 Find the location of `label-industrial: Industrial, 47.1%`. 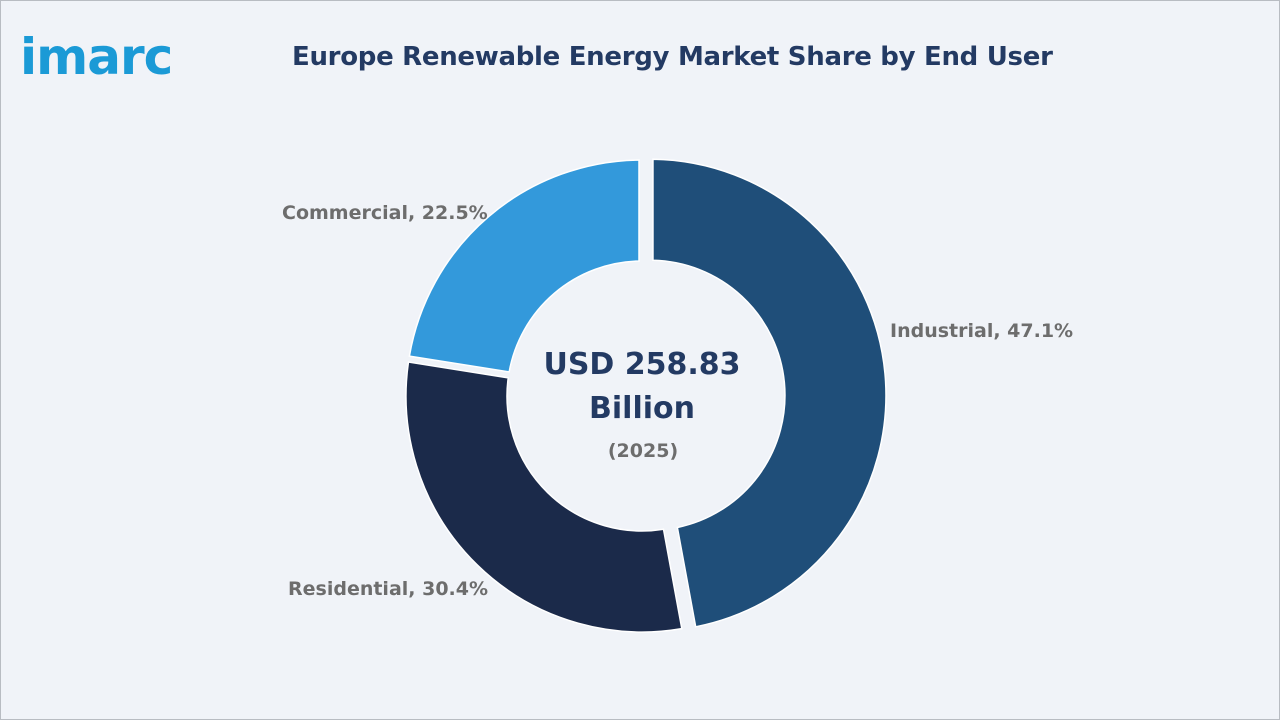

label-industrial: Industrial, 47.1% is located at coordinates (981, 331).